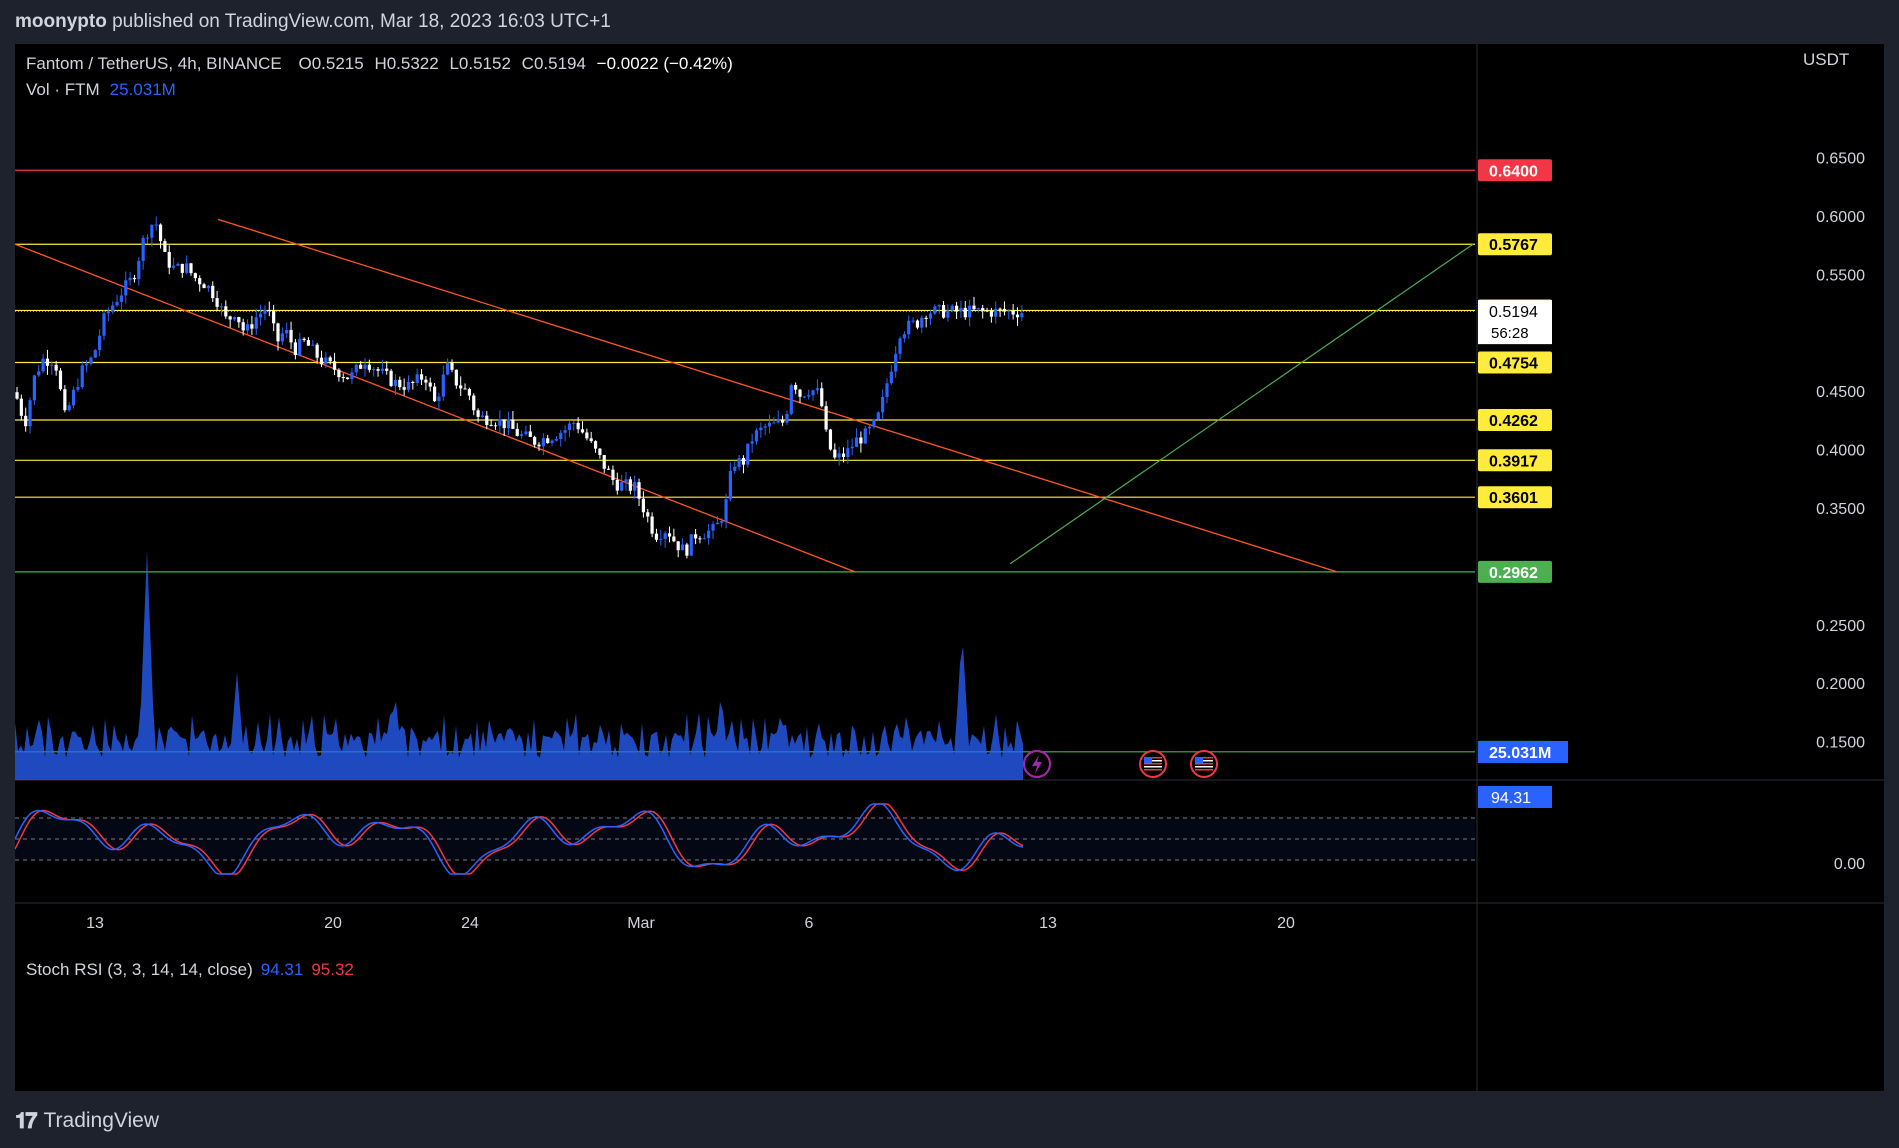 This screenshot has width=1899, height=1148. I want to click on earnings-lightning-icon, so click(1037, 764).